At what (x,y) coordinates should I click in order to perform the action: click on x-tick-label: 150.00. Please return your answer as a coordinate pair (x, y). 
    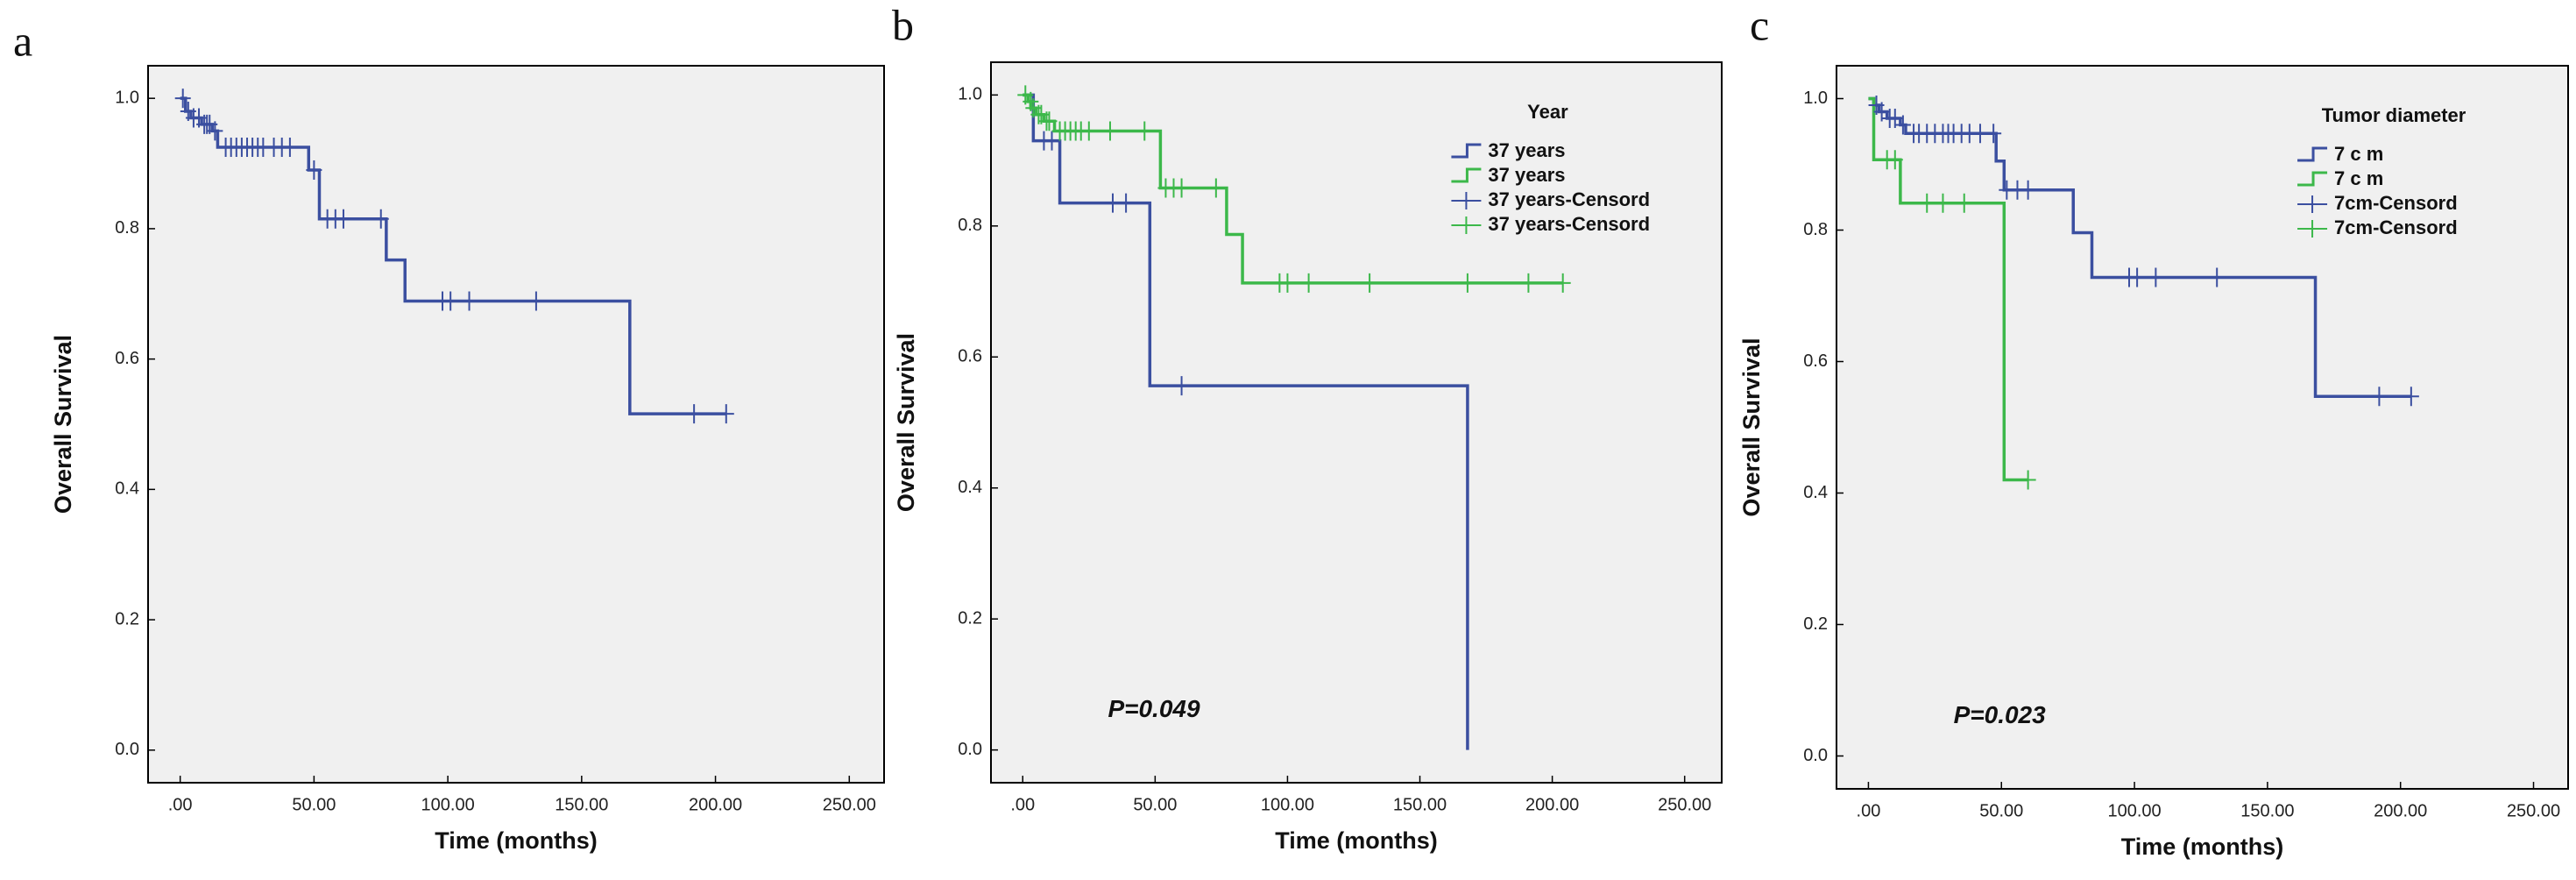
    Looking at the image, I should click on (581, 804).